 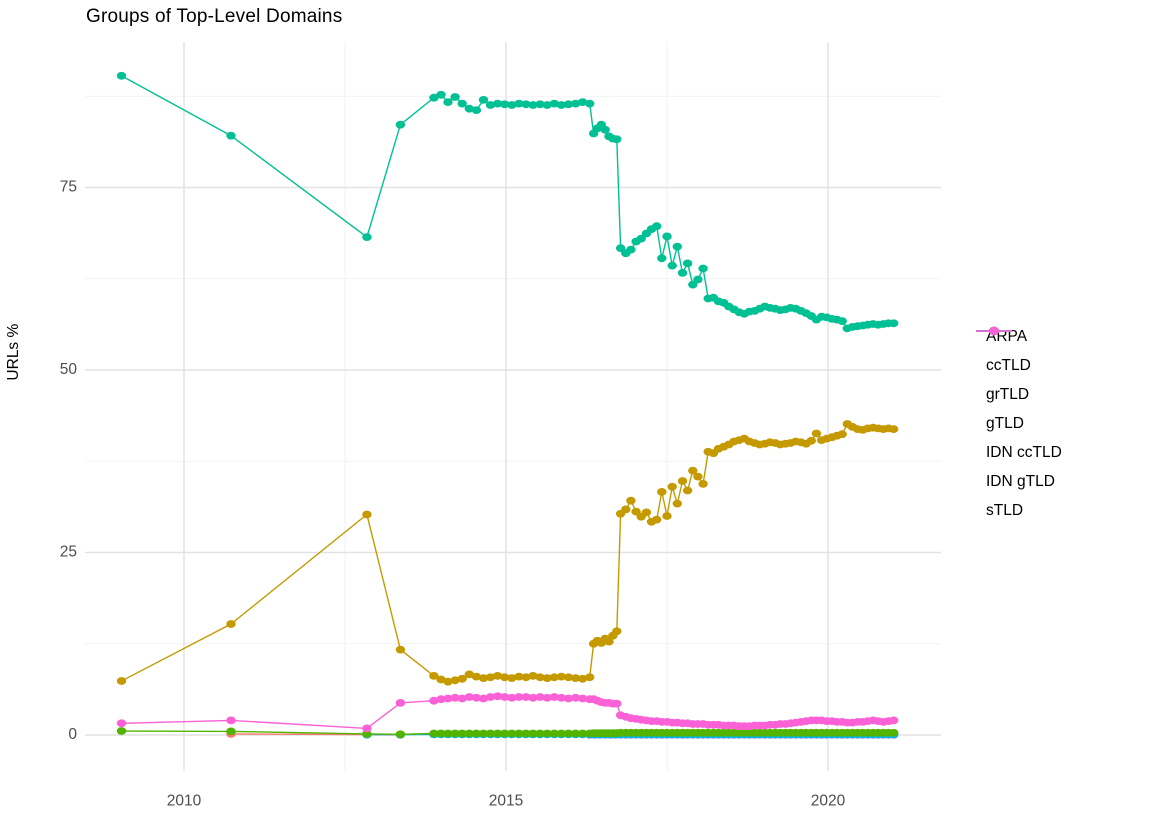 I want to click on legend-label-gtld: gTLD, so click(x=1005, y=423).